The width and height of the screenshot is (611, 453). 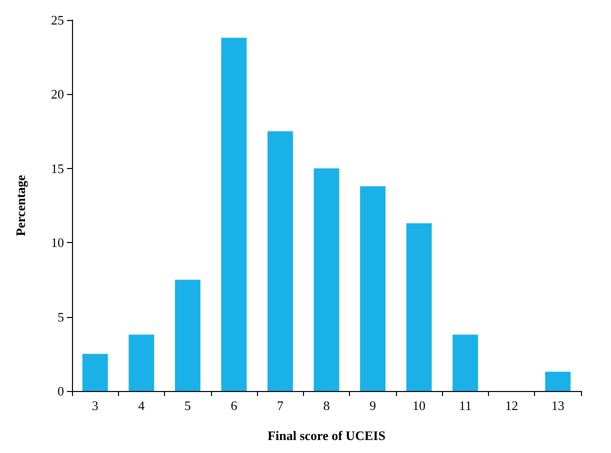 I want to click on x-tick-label: 7, so click(x=280, y=405).